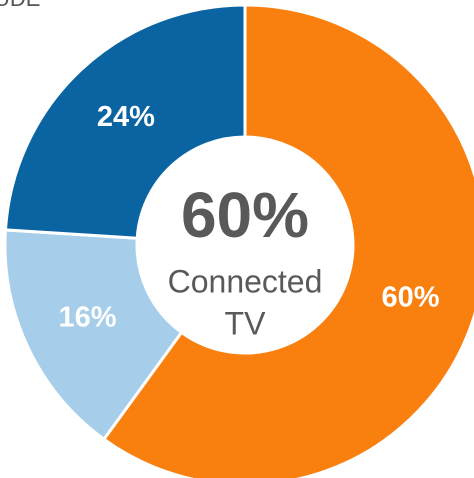 This screenshot has width=474, height=478. Describe the element at coordinates (245, 281) in the screenshot. I see `center-label: Connected` at that location.